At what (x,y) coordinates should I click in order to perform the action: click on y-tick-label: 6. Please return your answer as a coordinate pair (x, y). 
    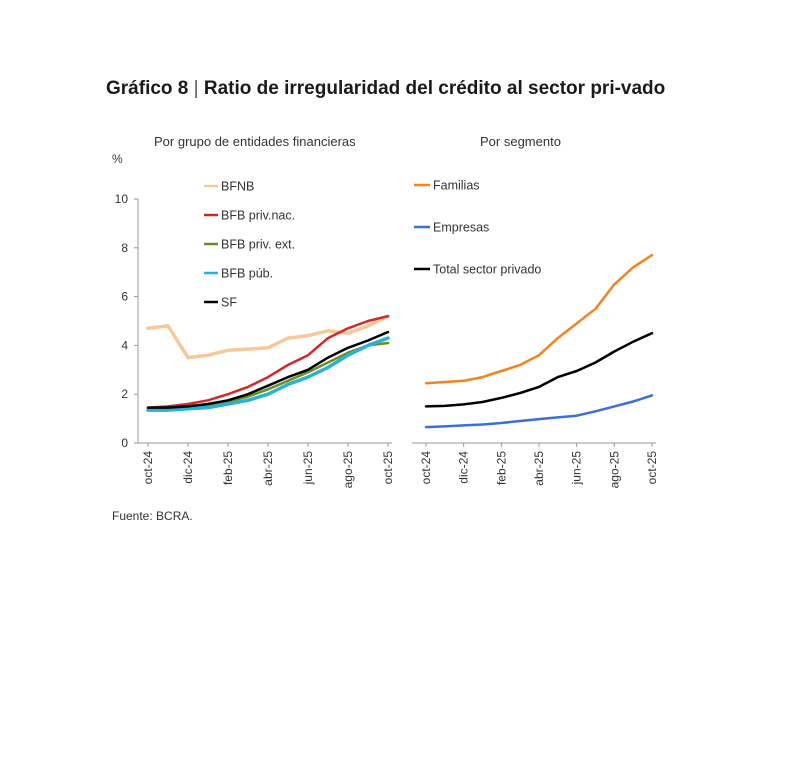
    Looking at the image, I should click on (124, 297).